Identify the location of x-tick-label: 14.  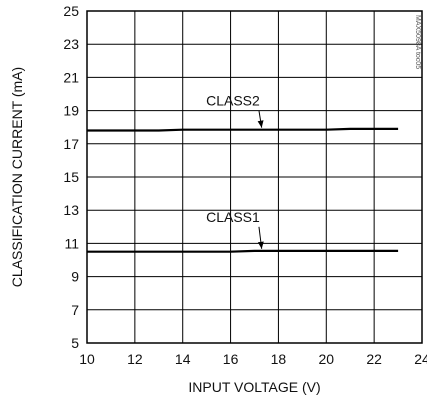
(183, 359).